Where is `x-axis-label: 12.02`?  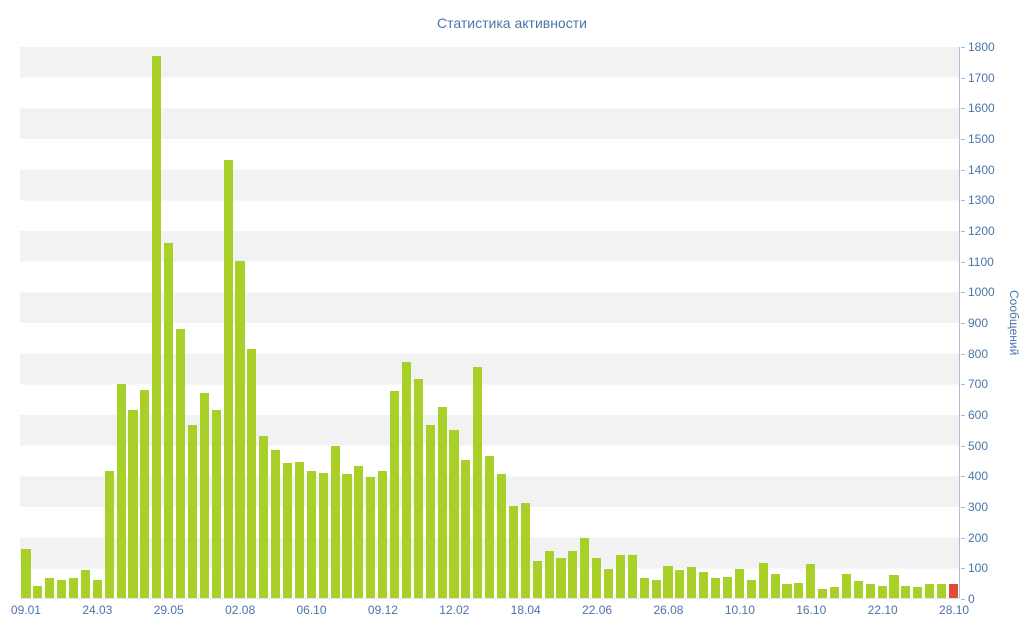
x-axis-label: 12.02 is located at coordinates (454, 610).